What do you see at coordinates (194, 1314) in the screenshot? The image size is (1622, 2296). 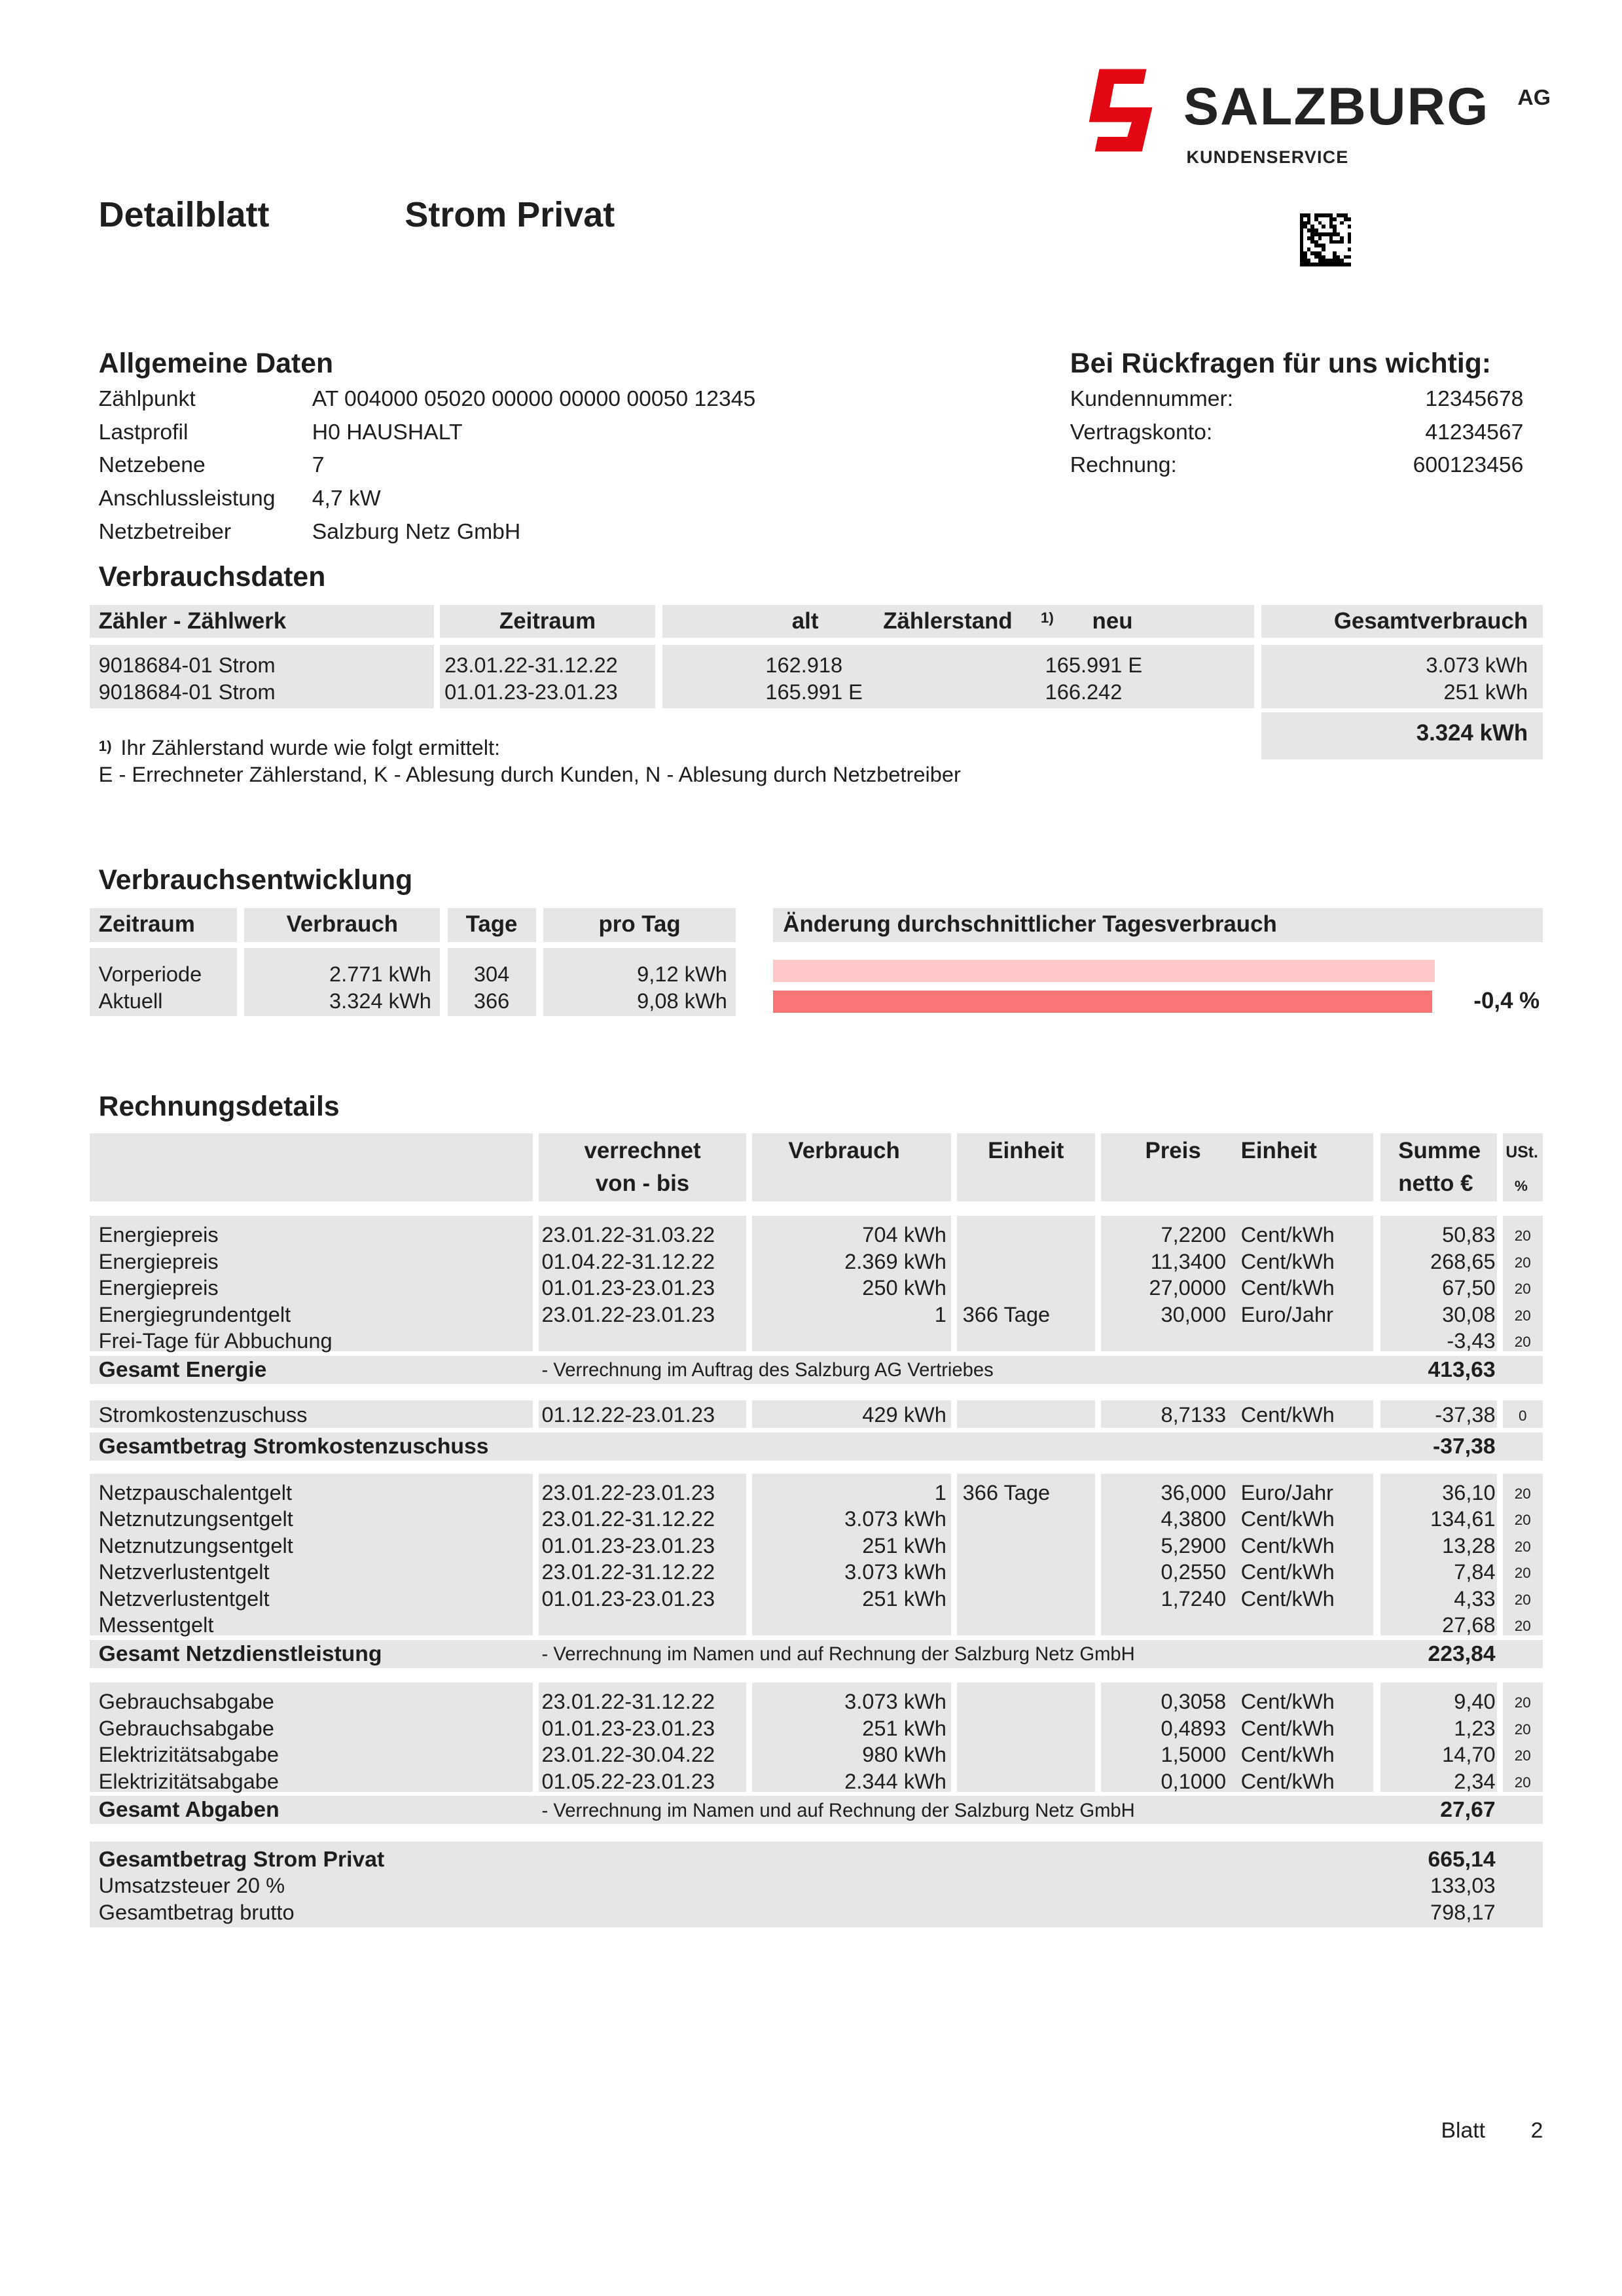 I see `position-label: Energiegrundentgelt` at bounding box center [194, 1314].